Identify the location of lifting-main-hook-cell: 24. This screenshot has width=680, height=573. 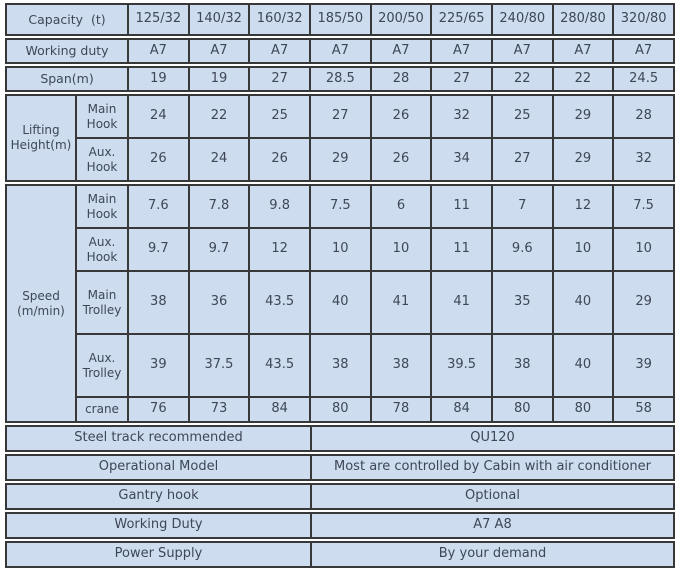
(158, 116).